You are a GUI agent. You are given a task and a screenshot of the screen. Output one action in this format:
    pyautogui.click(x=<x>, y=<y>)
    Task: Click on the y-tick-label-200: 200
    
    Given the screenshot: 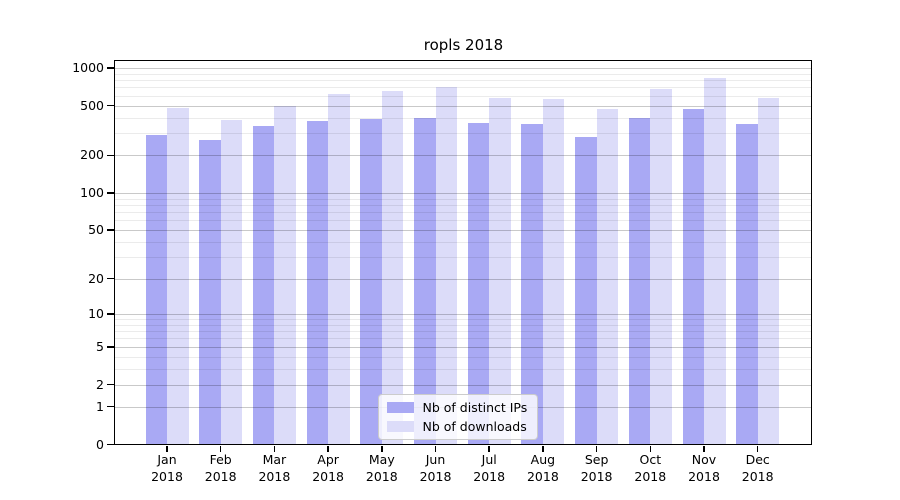 What is the action you would take?
    pyautogui.click(x=92, y=155)
    